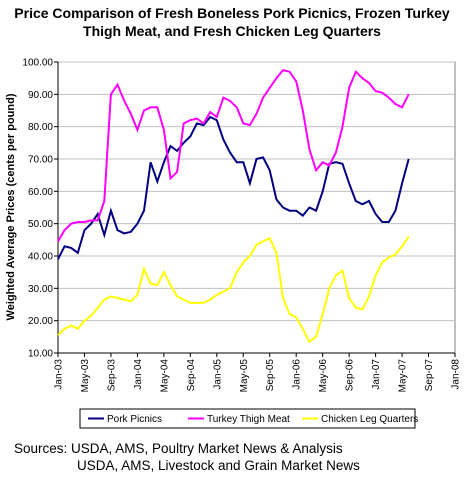  Describe the element at coordinates (270, 375) in the screenshot. I see `x-tick-label: Sep-05` at that location.